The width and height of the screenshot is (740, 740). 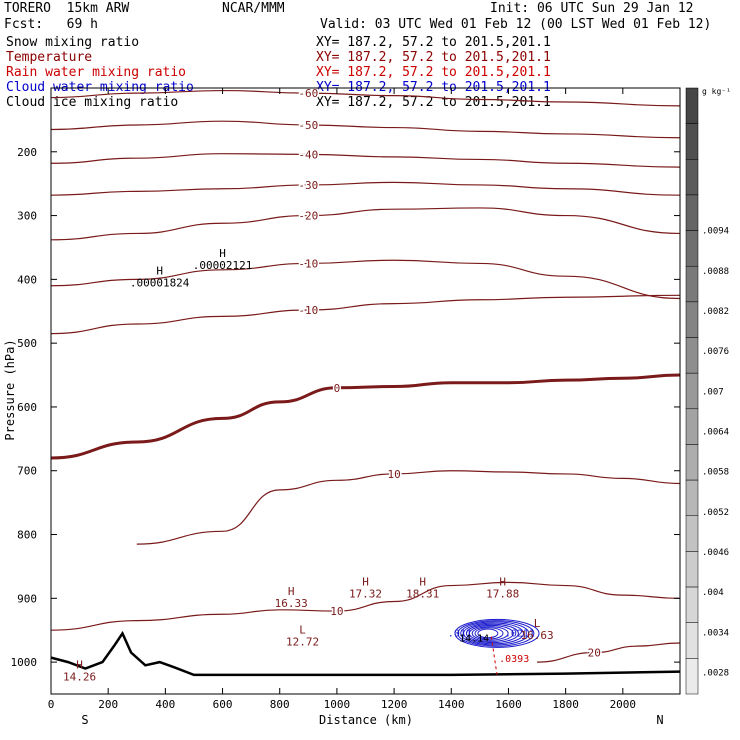 What do you see at coordinates (474, 639) in the screenshot?
I see `cloud-ice-label: 14.14` at bounding box center [474, 639].